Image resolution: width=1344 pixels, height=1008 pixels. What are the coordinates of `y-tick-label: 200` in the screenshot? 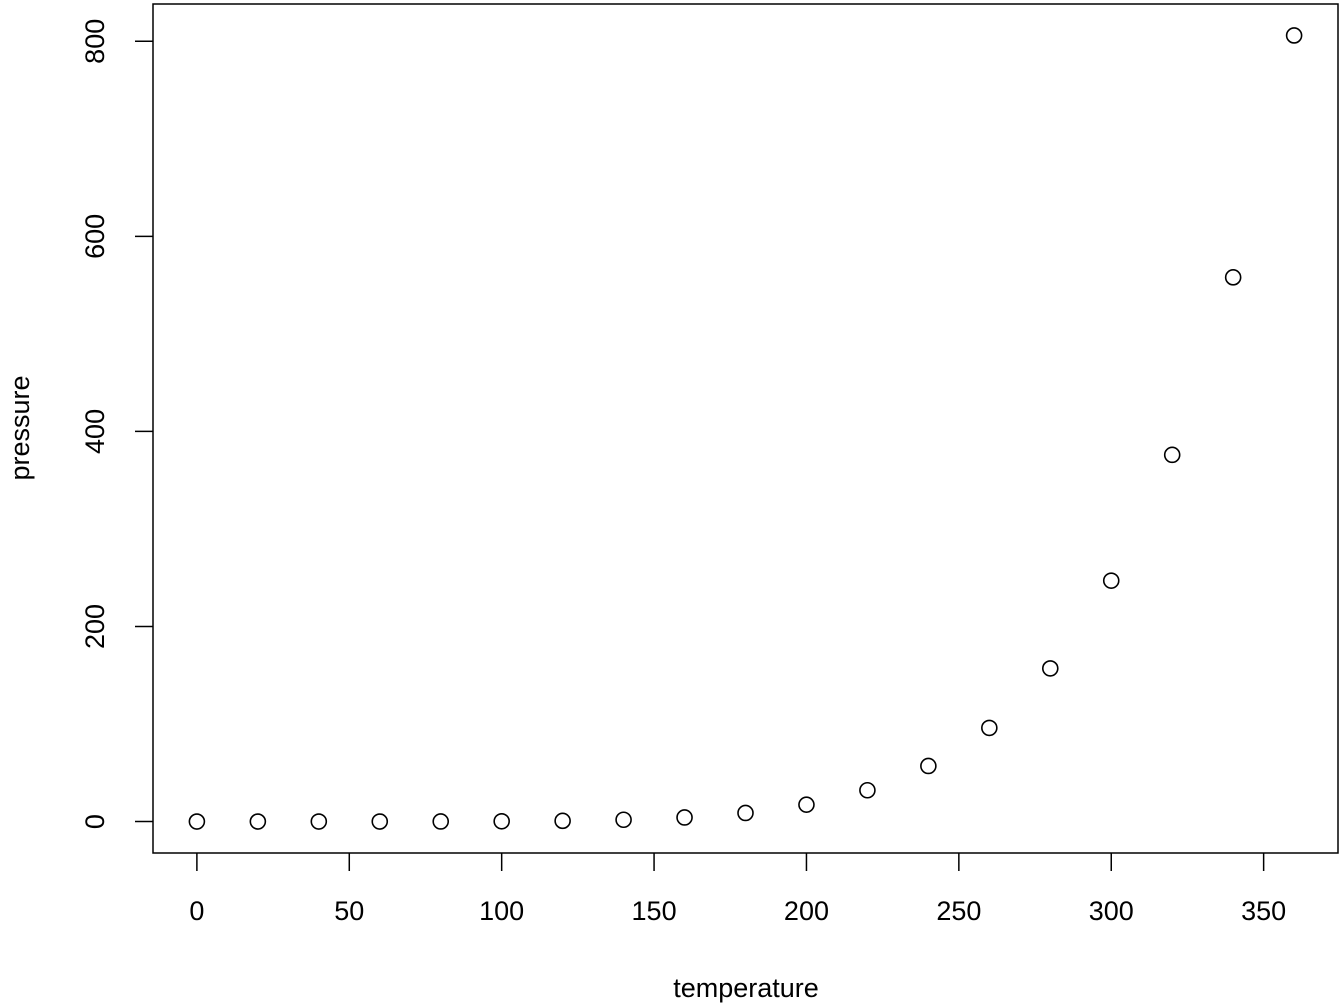 It's located at (95, 626).